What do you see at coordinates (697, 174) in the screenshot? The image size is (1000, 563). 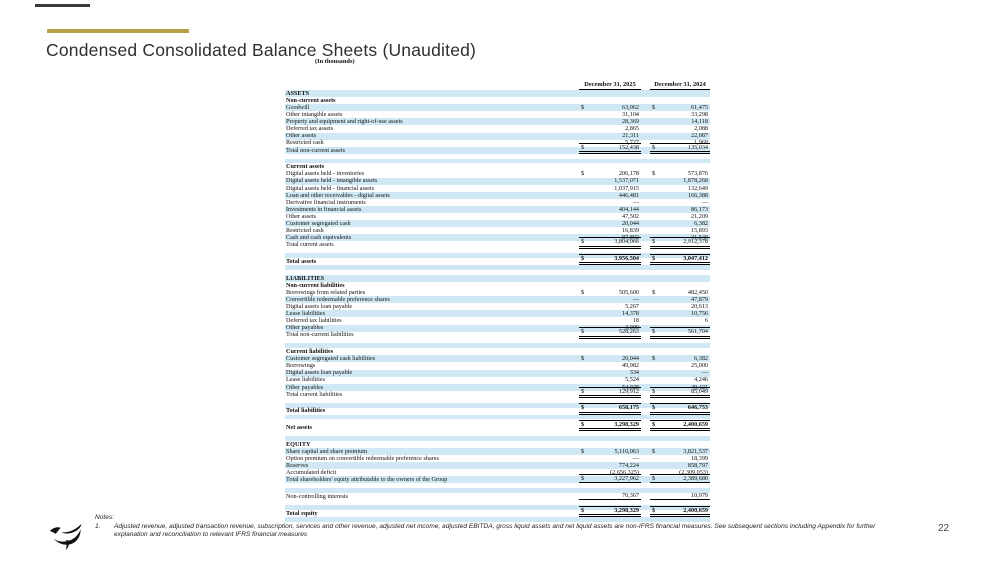 I see `amount-value: 573,876` at bounding box center [697, 174].